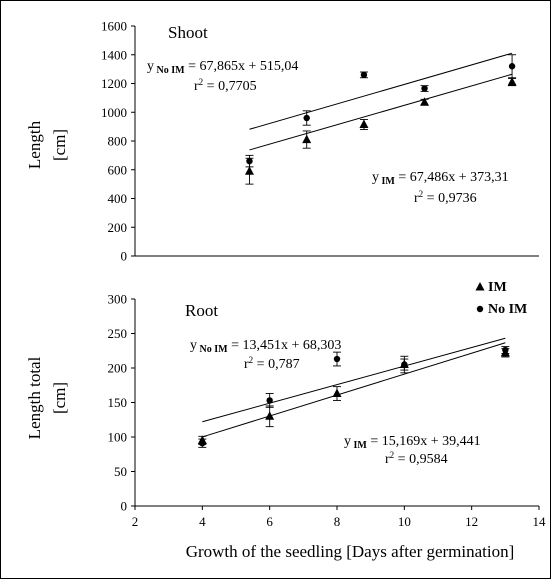 The height and width of the screenshot is (581, 553). I want to click on y-axis-label: Length, so click(34, 144).